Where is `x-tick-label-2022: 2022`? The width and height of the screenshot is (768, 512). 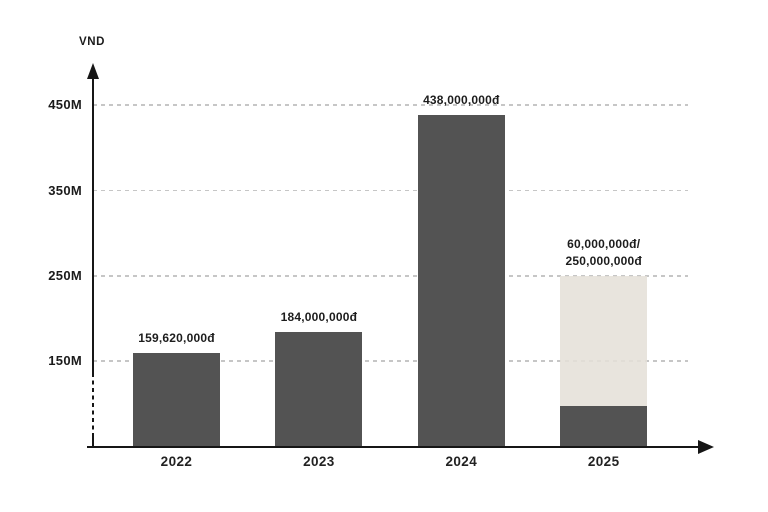 x-tick-label-2022: 2022 is located at coordinates (176, 461).